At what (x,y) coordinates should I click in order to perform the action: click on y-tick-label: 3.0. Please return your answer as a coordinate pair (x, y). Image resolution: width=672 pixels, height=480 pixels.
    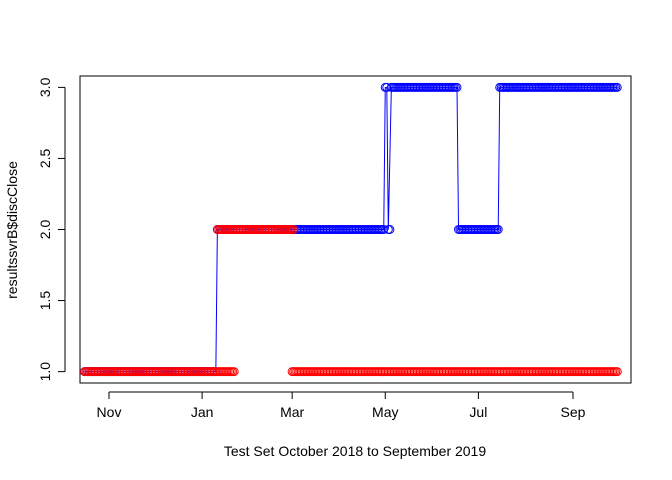
    Looking at the image, I should click on (45, 87).